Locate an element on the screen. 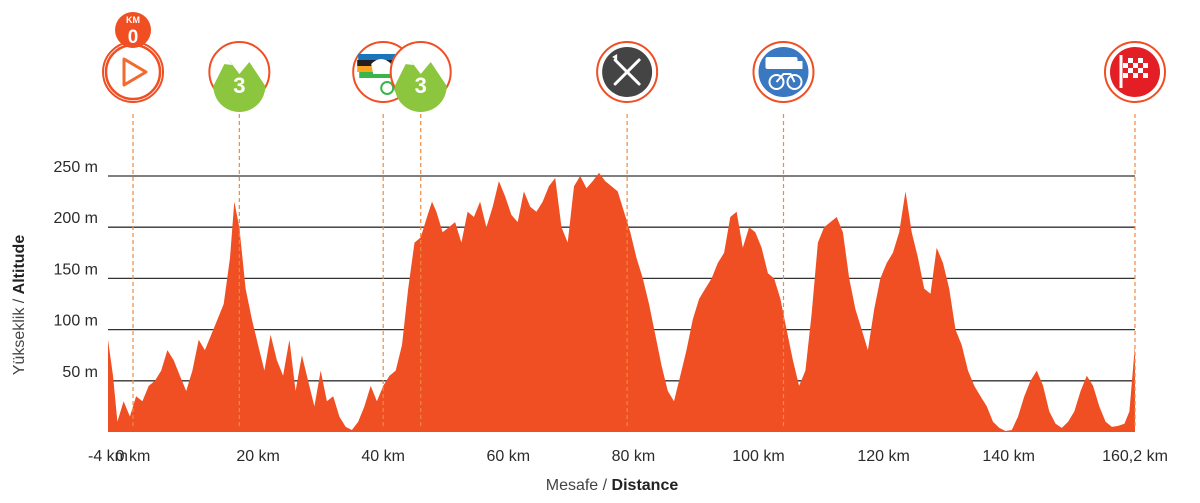  x-axis-title-en: Distance is located at coordinates (645, 485).